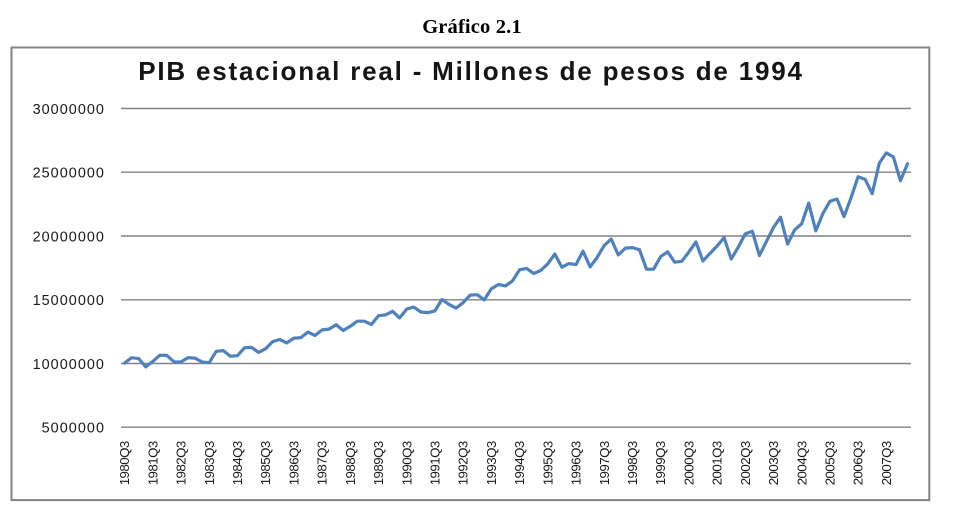  What do you see at coordinates (745, 463) in the screenshot?
I see `svg-text: 2002Q3` at bounding box center [745, 463].